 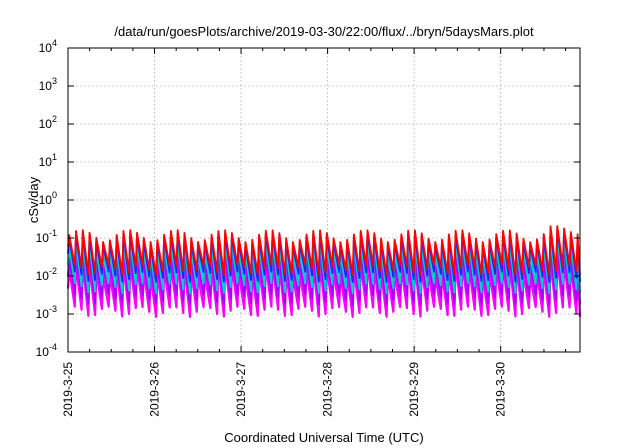 What do you see at coordinates (48, 160) in the screenshot?
I see `y-tick-label: 10¹` at bounding box center [48, 160].